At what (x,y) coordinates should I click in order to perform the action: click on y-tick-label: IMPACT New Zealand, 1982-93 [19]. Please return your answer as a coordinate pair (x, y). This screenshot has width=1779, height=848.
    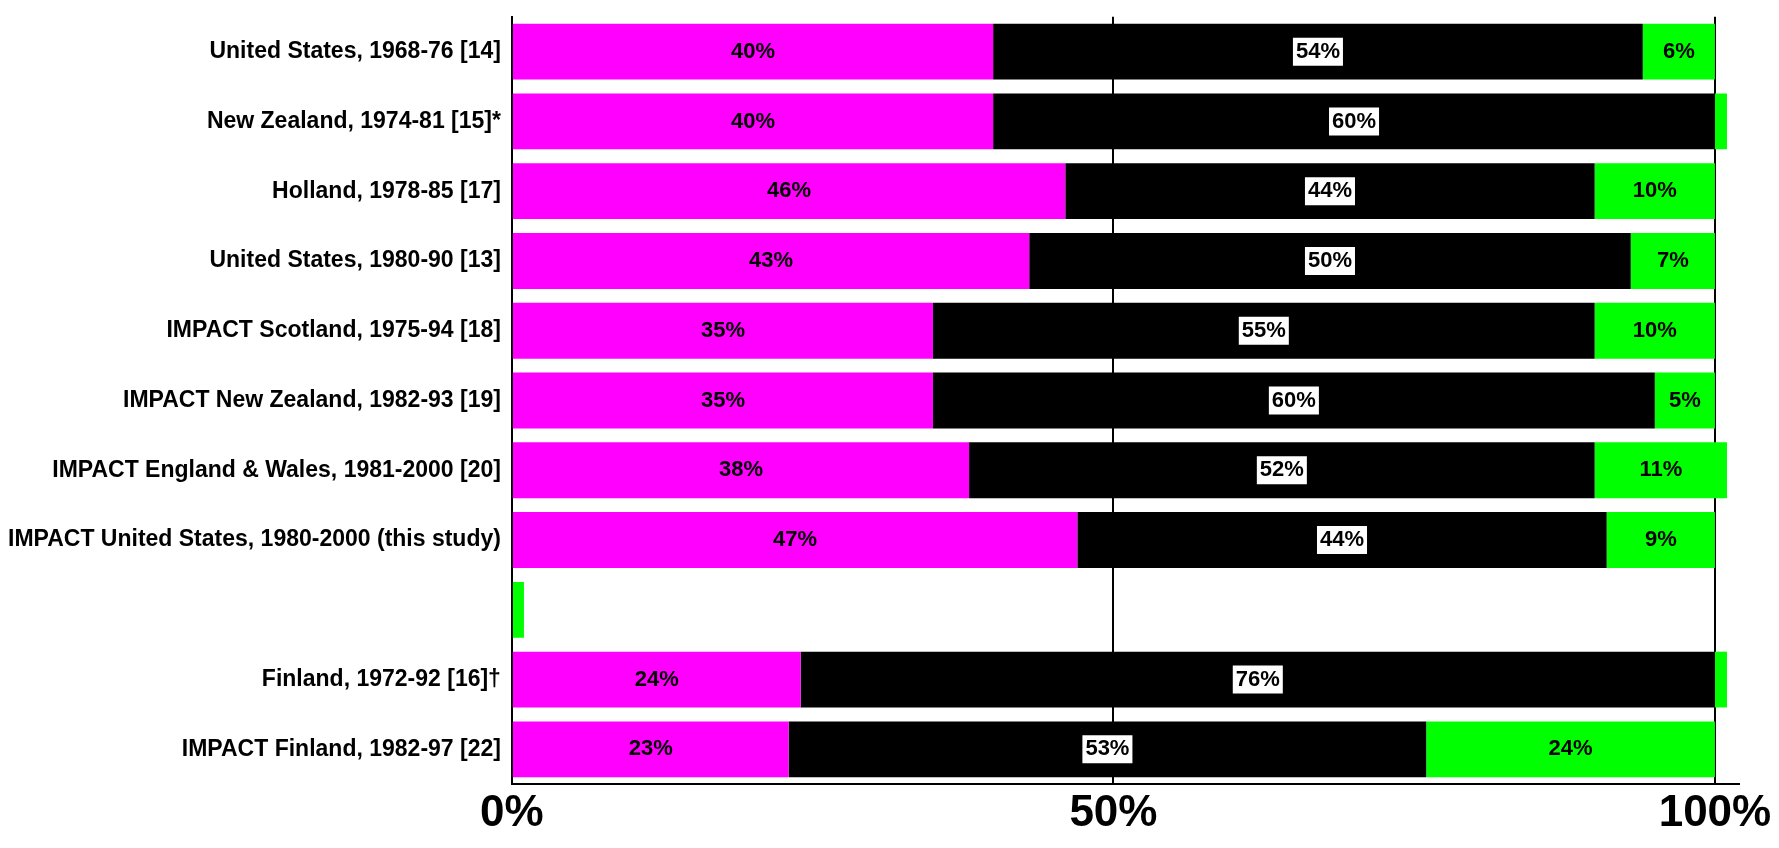
    Looking at the image, I should click on (311, 398).